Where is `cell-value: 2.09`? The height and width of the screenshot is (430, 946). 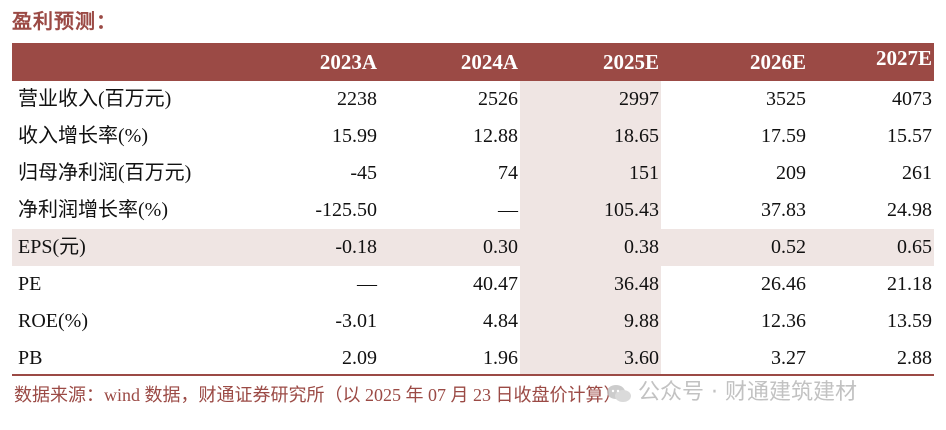
cell-value: 2.09 is located at coordinates (359, 358).